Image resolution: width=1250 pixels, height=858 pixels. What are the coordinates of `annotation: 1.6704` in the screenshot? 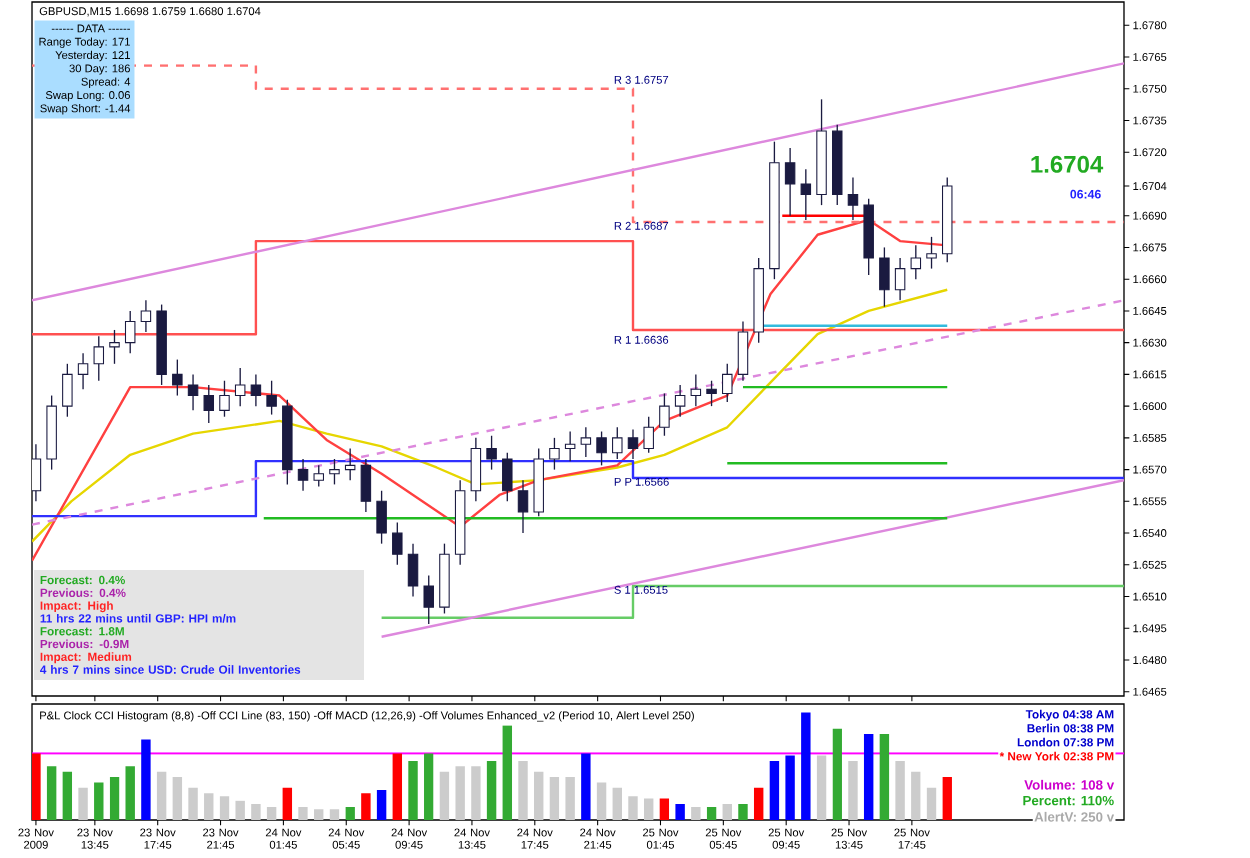 It's located at (1067, 164).